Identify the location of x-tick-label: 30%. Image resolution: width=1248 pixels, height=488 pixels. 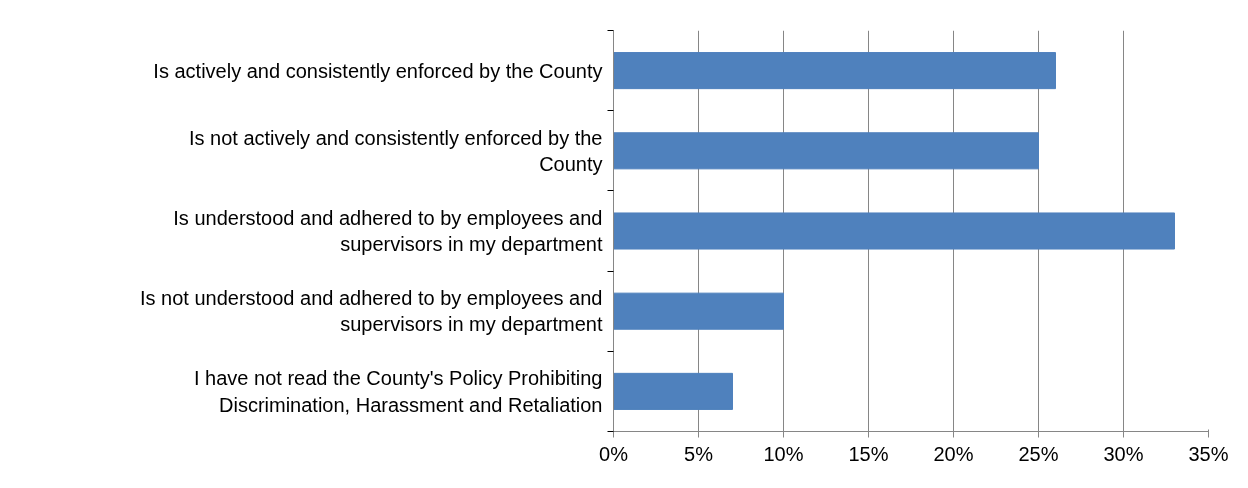
(1123, 453).